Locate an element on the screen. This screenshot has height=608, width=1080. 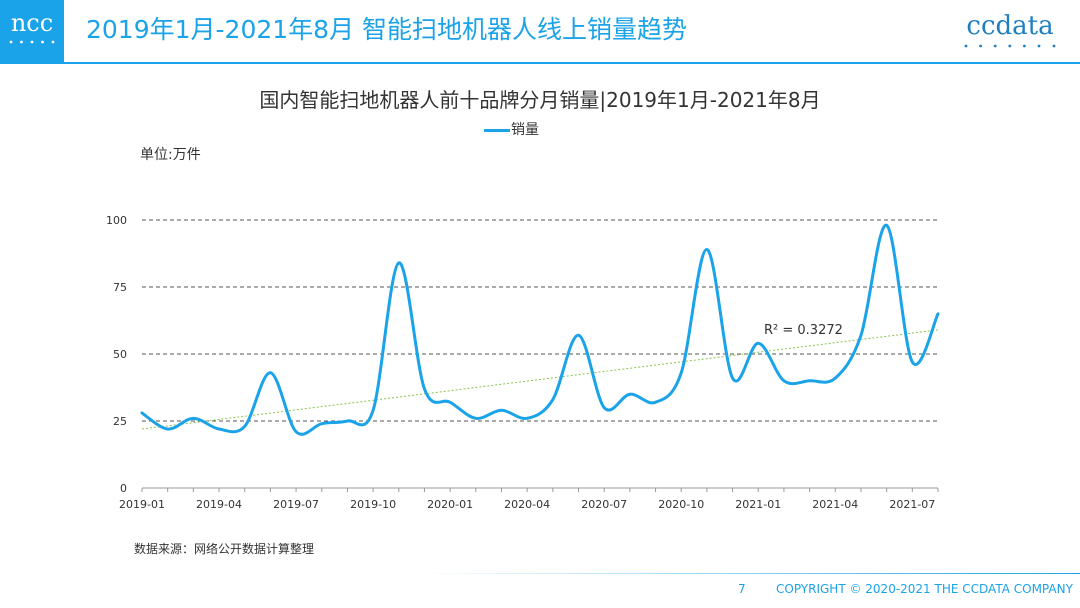
r2-label: R² = 0.3272 is located at coordinates (803, 330).